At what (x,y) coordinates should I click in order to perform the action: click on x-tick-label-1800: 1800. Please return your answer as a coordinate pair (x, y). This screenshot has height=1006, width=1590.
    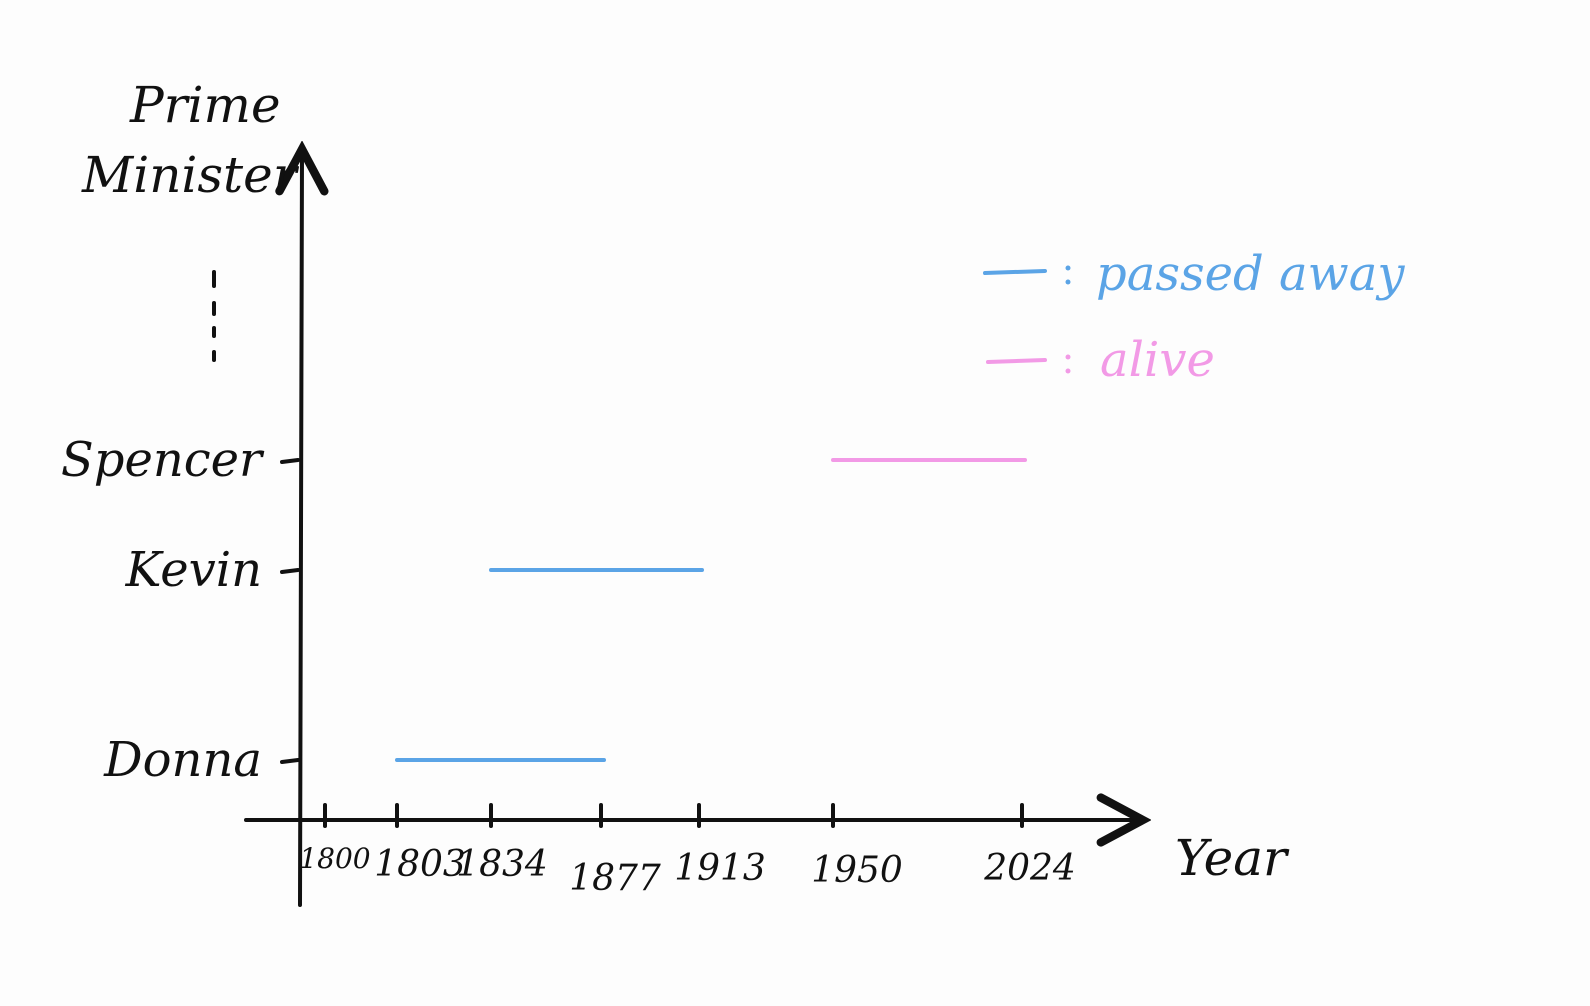
    Looking at the image, I should click on (334, 858).